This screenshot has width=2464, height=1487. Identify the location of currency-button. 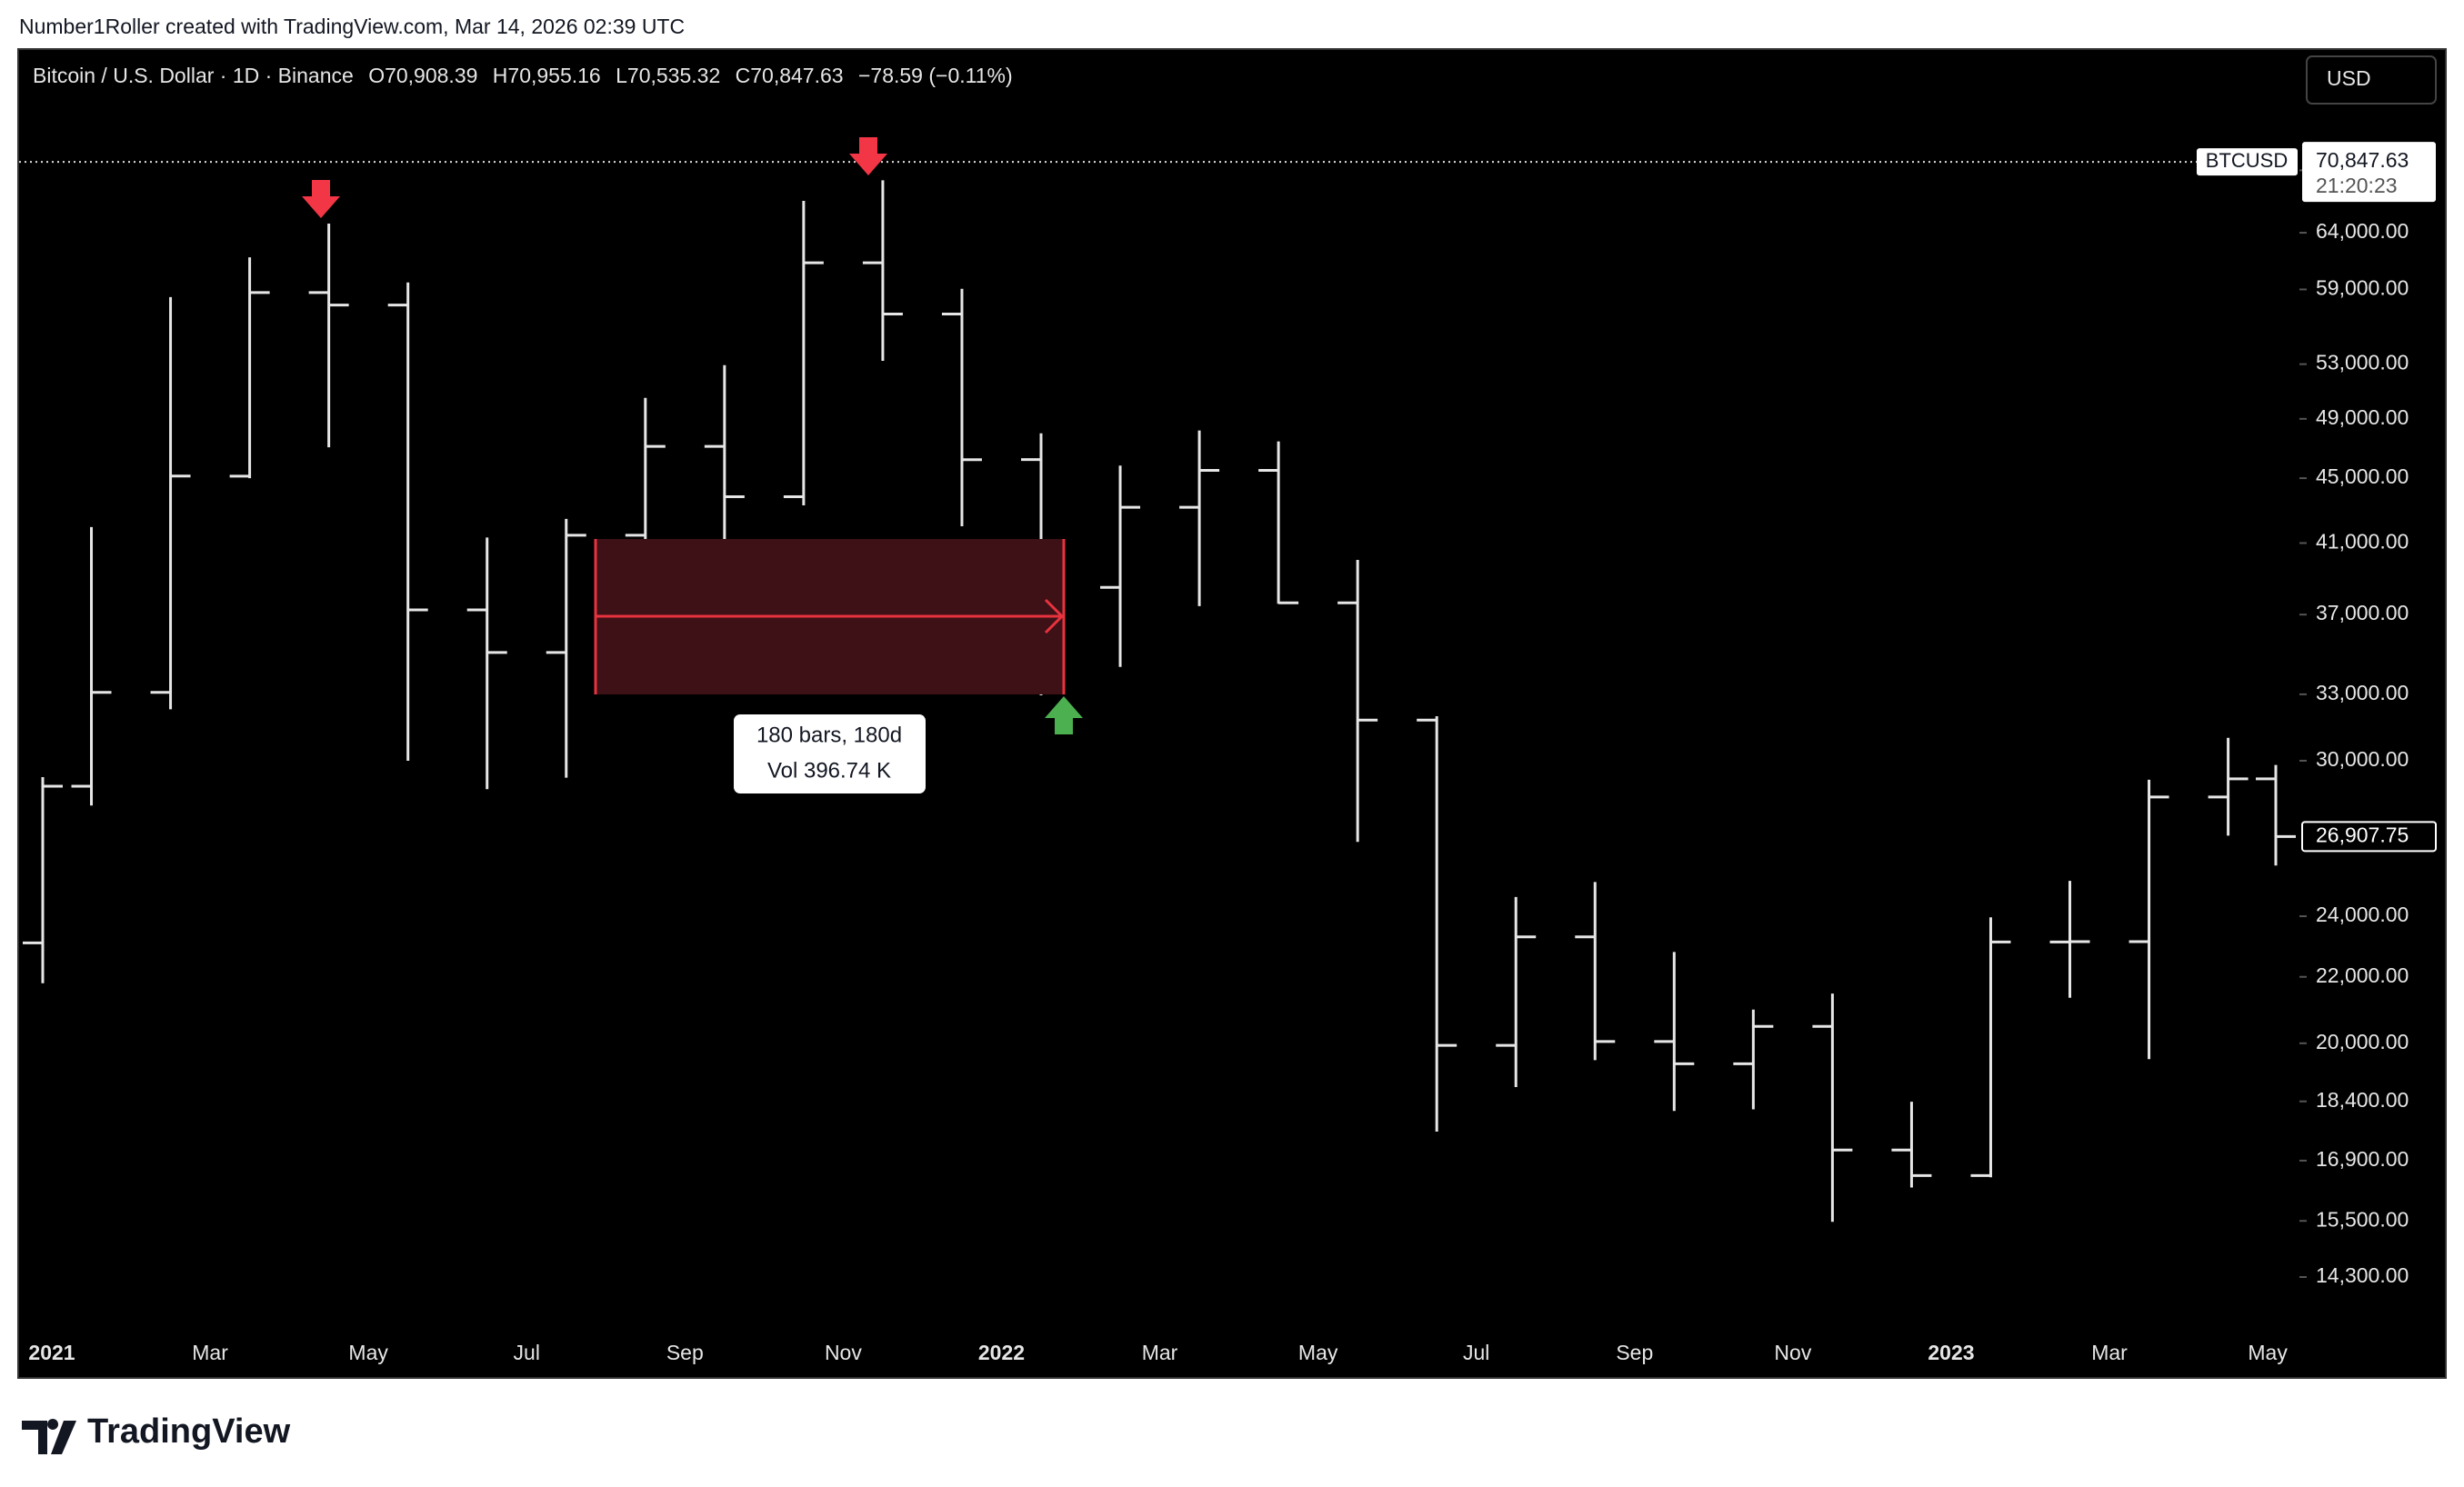
(2371, 80).